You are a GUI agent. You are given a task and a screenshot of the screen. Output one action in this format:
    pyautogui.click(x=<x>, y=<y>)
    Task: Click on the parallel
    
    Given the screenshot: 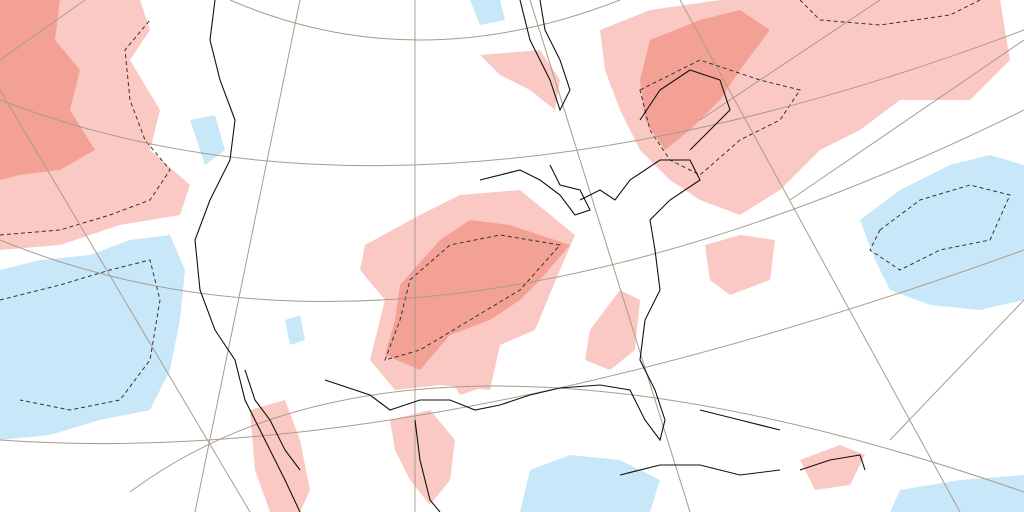 What is the action you would take?
    pyautogui.click(x=425, y=20)
    